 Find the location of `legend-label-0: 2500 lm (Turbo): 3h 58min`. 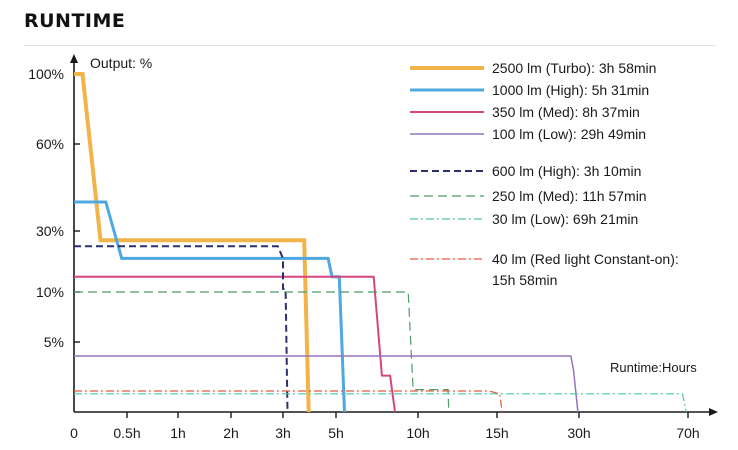

legend-label-0: 2500 lm (Turbo): 3h 58min is located at coordinates (574, 68).